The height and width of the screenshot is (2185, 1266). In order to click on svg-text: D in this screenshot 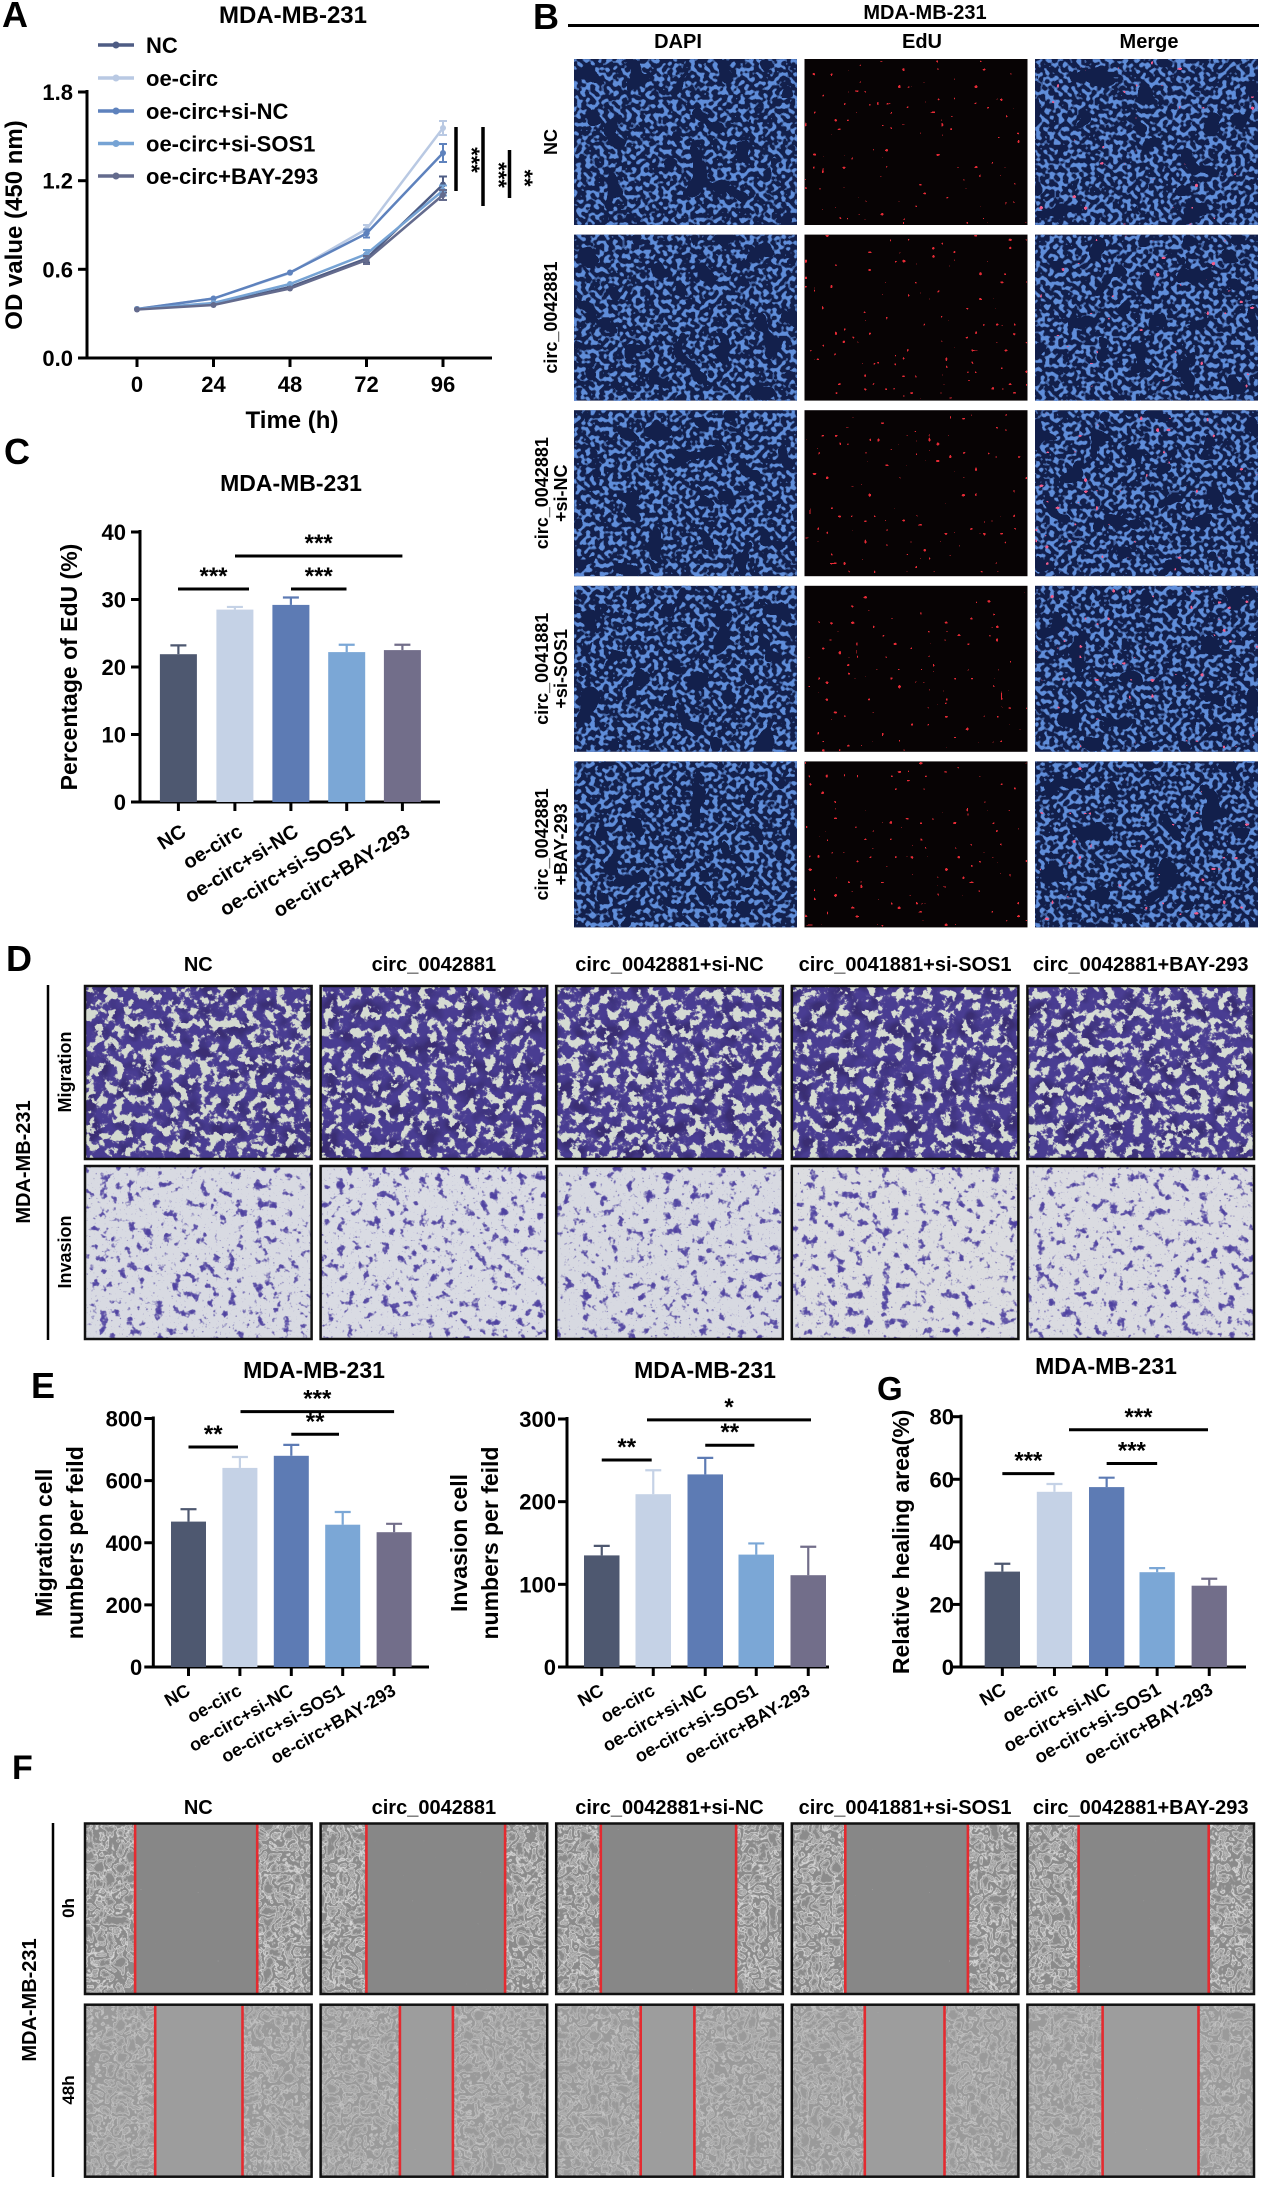, I will do `click(19, 958)`.